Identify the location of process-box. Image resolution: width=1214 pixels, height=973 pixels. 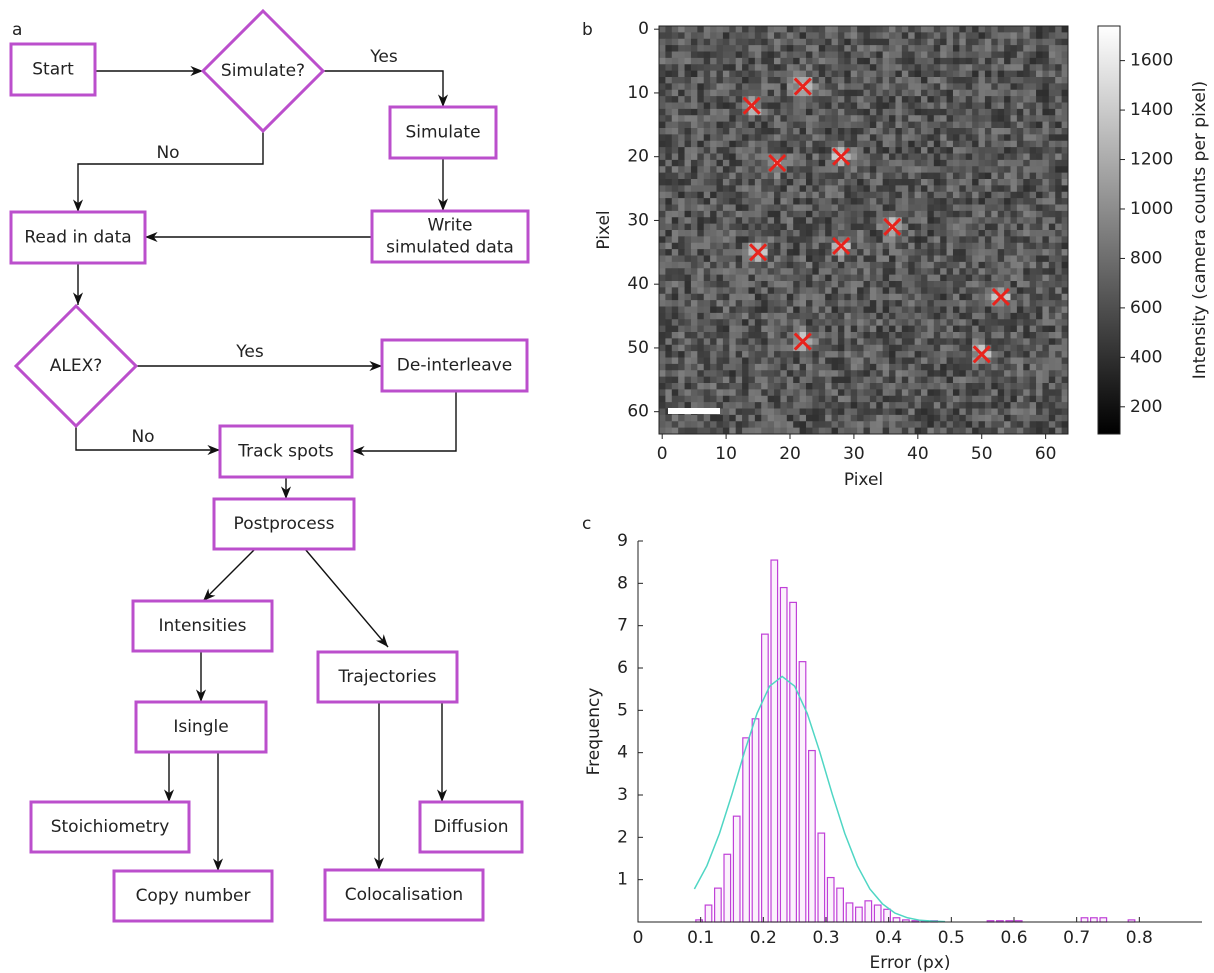
(286, 451).